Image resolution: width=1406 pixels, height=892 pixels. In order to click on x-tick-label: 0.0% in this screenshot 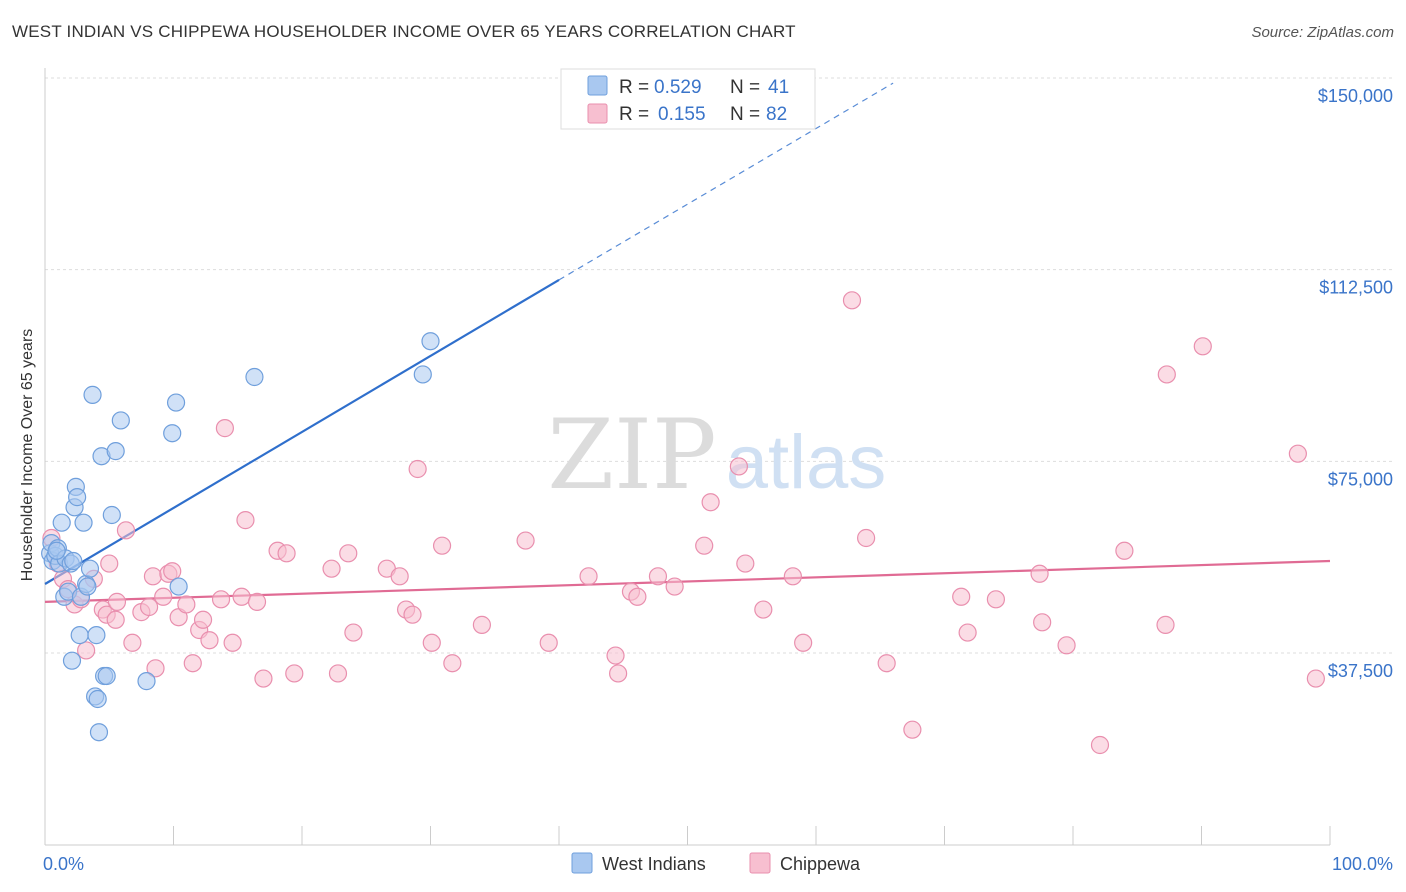, I will do `click(63, 864)`.